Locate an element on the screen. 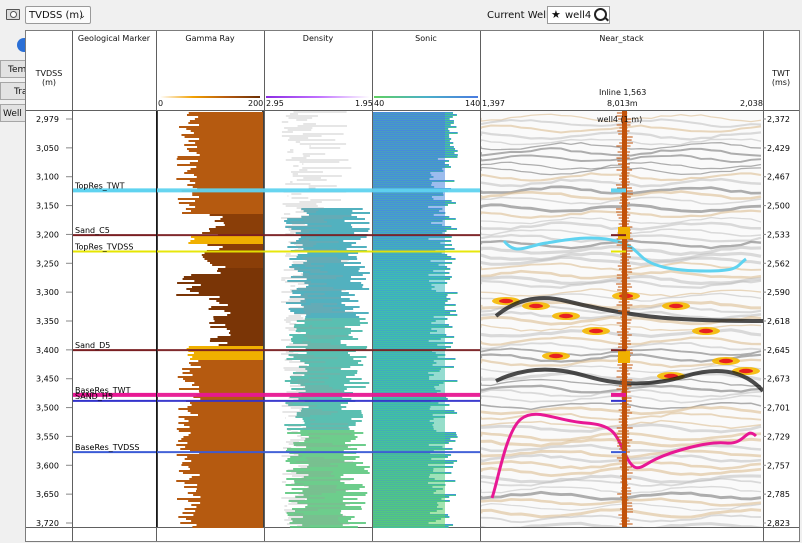 Image resolution: width=802 pixels, height=543 pixels. well-tag-label: well4 (1 m) is located at coordinates (620, 119).